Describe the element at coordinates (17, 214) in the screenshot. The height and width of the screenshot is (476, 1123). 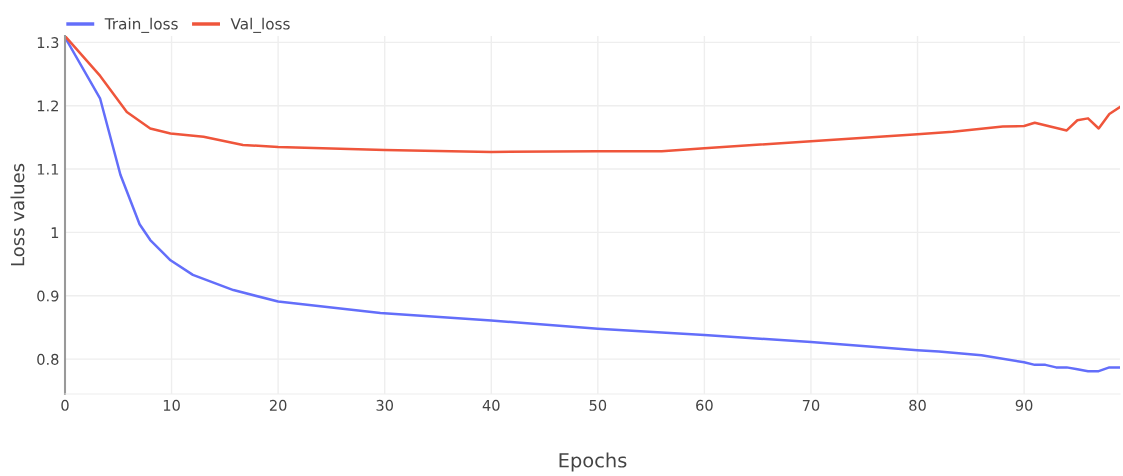
I see `y-axis-title: Loss values` at that location.